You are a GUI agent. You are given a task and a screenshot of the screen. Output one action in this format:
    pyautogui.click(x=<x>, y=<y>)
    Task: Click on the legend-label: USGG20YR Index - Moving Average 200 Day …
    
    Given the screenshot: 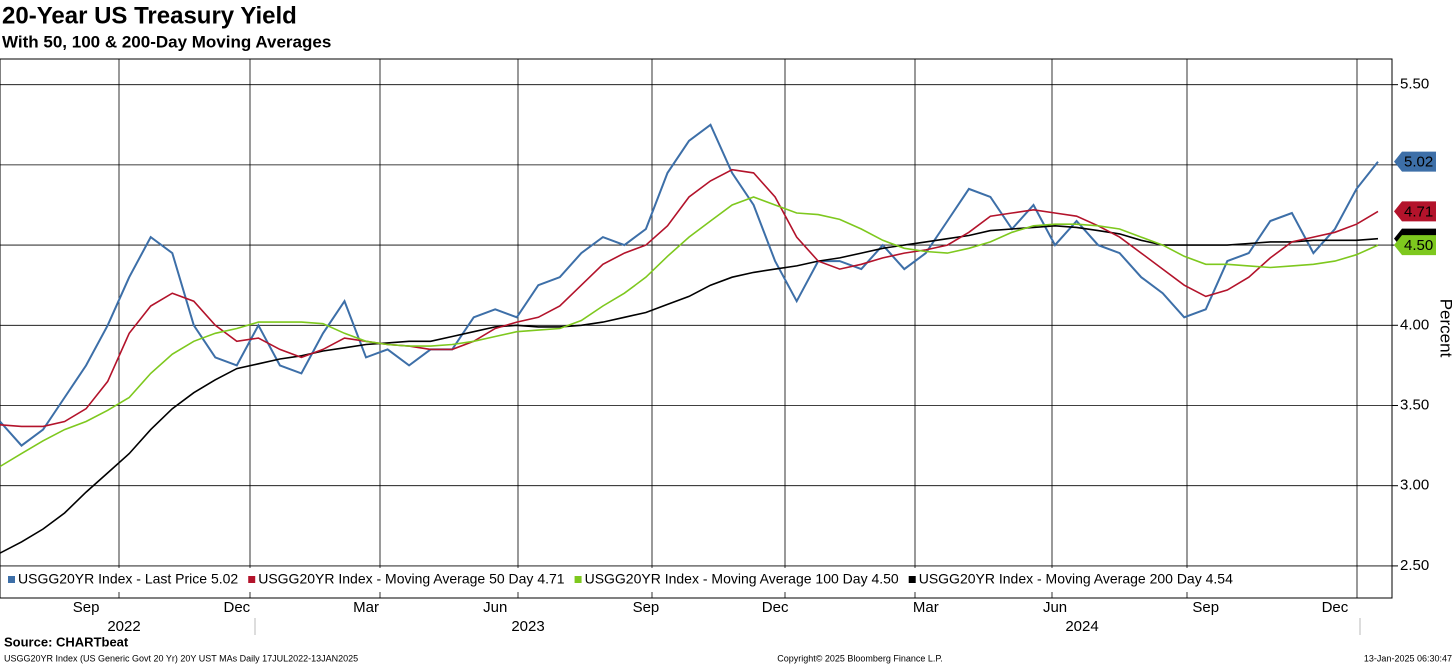 What is the action you would take?
    pyautogui.click(x=1076, y=579)
    